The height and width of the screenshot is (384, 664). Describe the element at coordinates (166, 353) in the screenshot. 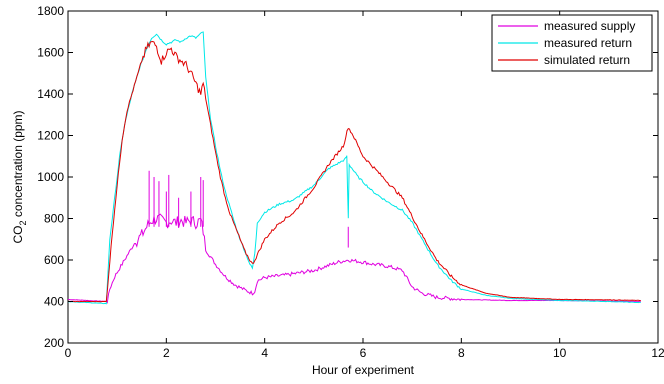

I see `x-tick-label: 2` at that location.